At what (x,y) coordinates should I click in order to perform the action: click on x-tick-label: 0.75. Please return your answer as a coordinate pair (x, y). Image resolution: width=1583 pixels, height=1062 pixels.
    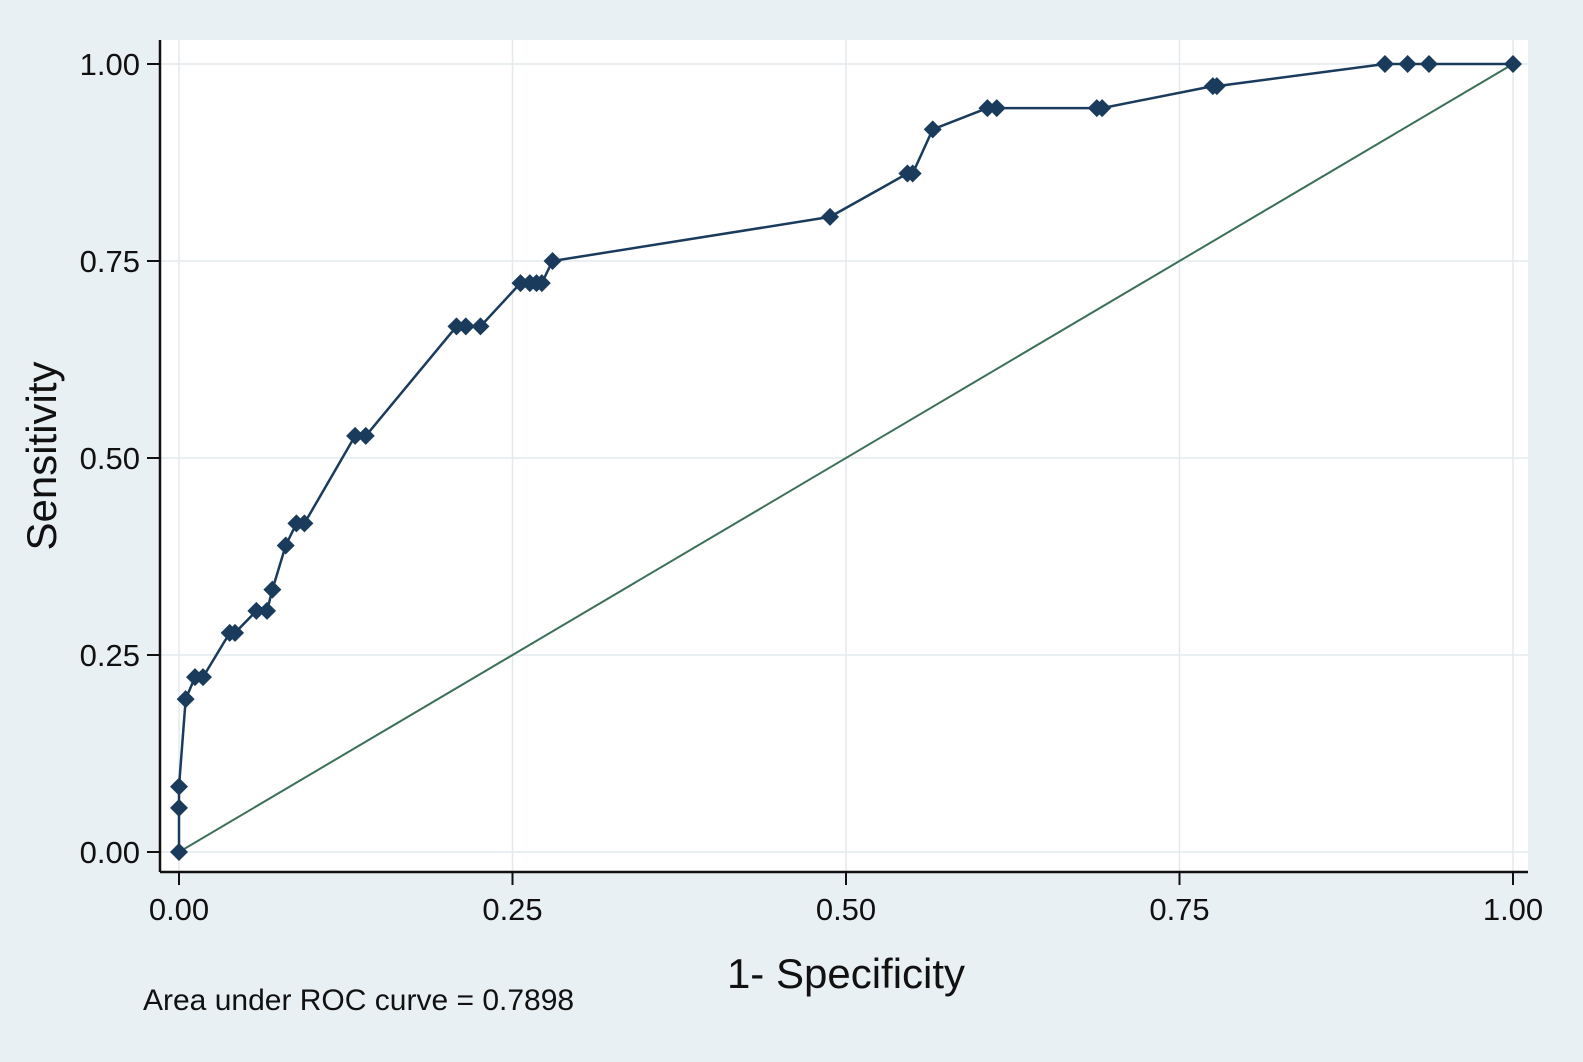
    Looking at the image, I should click on (1179, 909).